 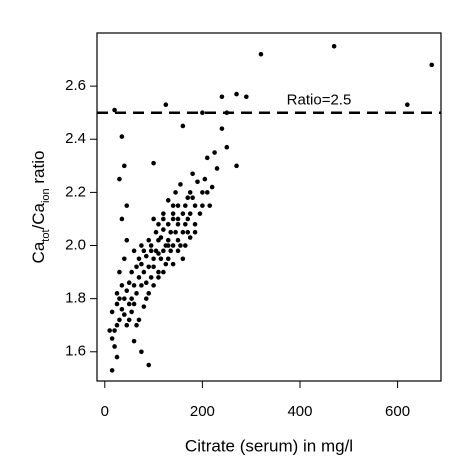 I want to click on y-tick-label: 1.8, so click(x=75, y=298).